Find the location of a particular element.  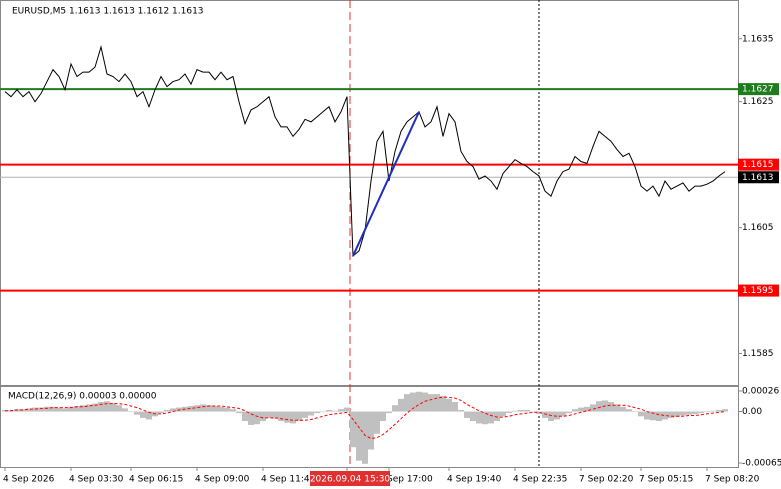

y-tick-label: 1.1585 is located at coordinates (758, 354).